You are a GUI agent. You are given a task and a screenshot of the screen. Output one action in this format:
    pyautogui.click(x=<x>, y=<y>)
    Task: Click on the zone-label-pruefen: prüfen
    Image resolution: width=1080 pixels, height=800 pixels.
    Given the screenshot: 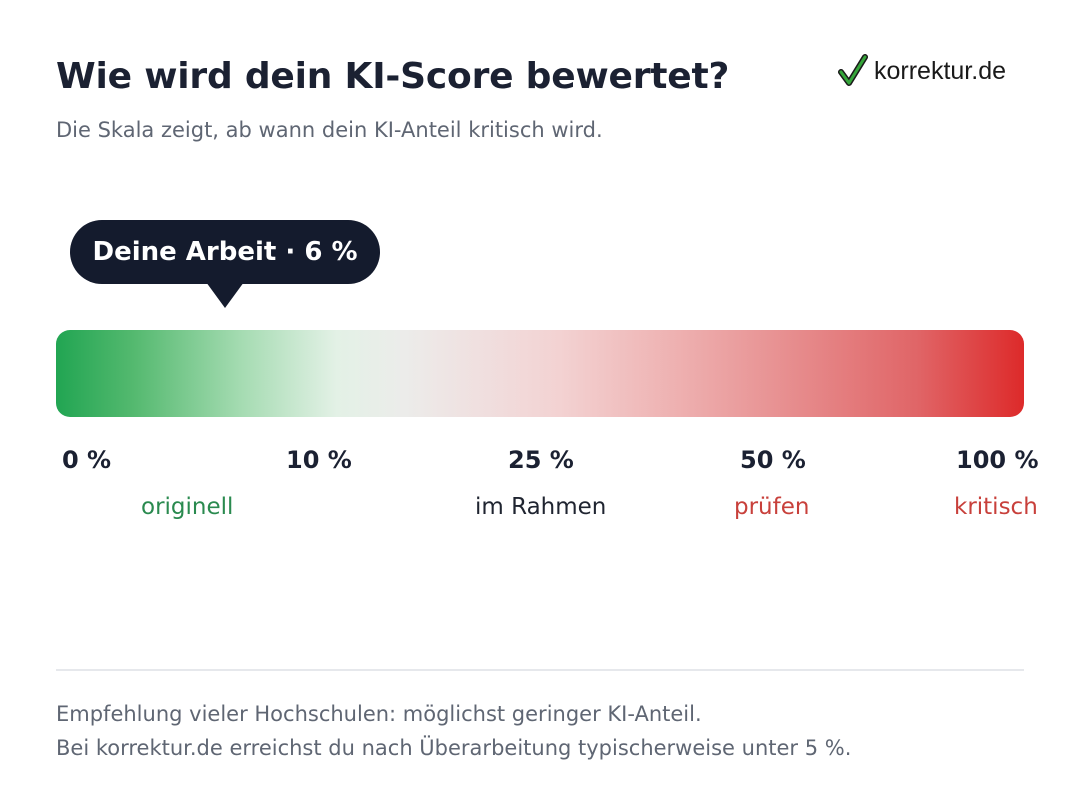 What is the action you would take?
    pyautogui.click(x=772, y=507)
    